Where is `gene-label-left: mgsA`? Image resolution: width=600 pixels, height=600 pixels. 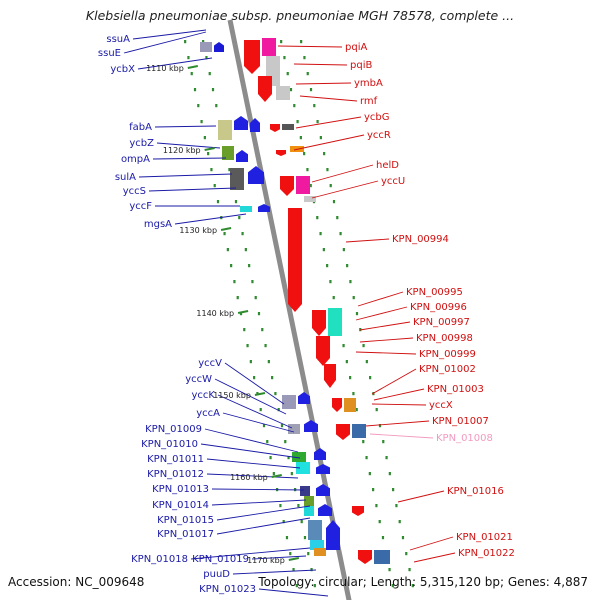
gene-label-left: mgsA is located at coordinates (158, 224).